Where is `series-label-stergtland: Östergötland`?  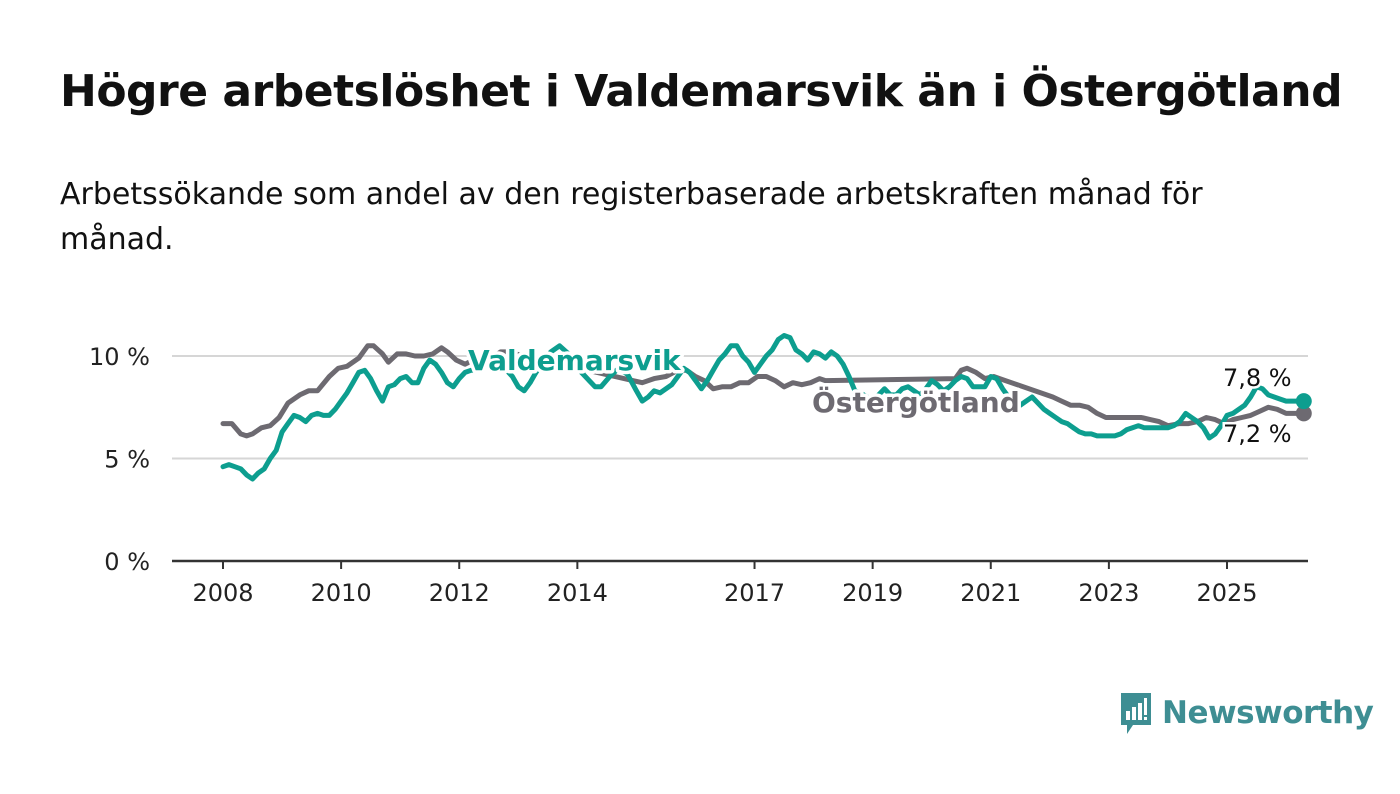
series-label-stergtland: Östergötland is located at coordinates (916, 402).